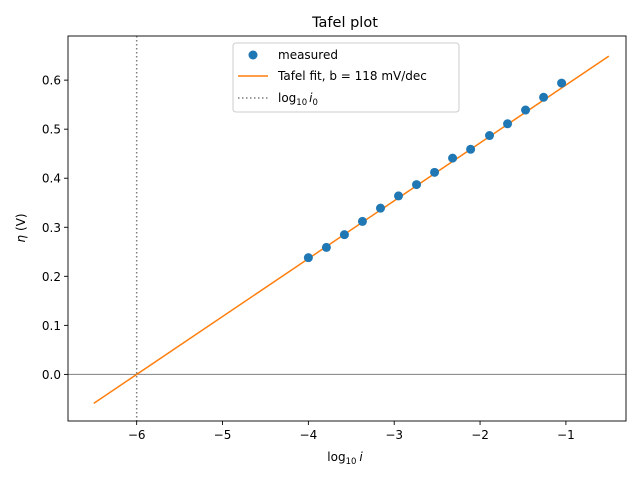 Image resolution: width=640 pixels, height=480 pixels. Describe the element at coordinates (51, 375) in the screenshot. I see `y-tick-label: 0.0` at that location.